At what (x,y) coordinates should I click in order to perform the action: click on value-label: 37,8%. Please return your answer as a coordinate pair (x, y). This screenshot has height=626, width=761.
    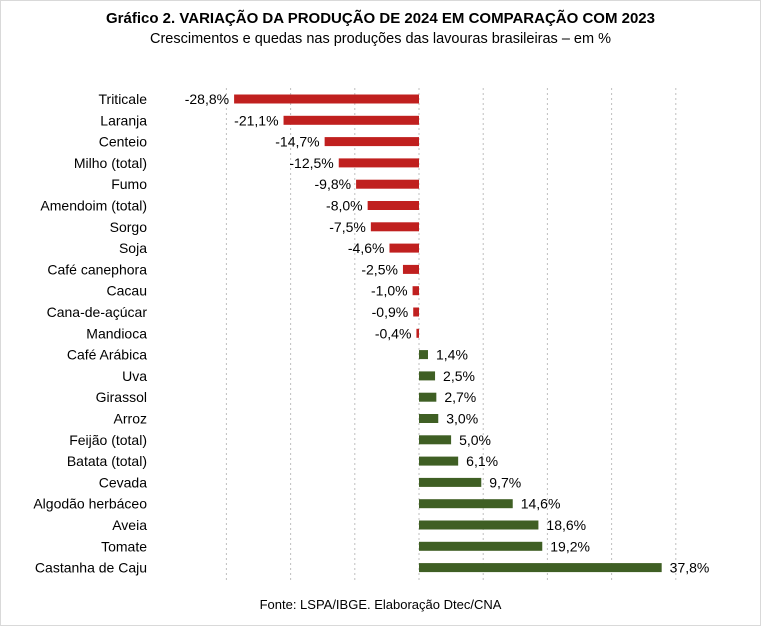
    Looking at the image, I should click on (690, 568).